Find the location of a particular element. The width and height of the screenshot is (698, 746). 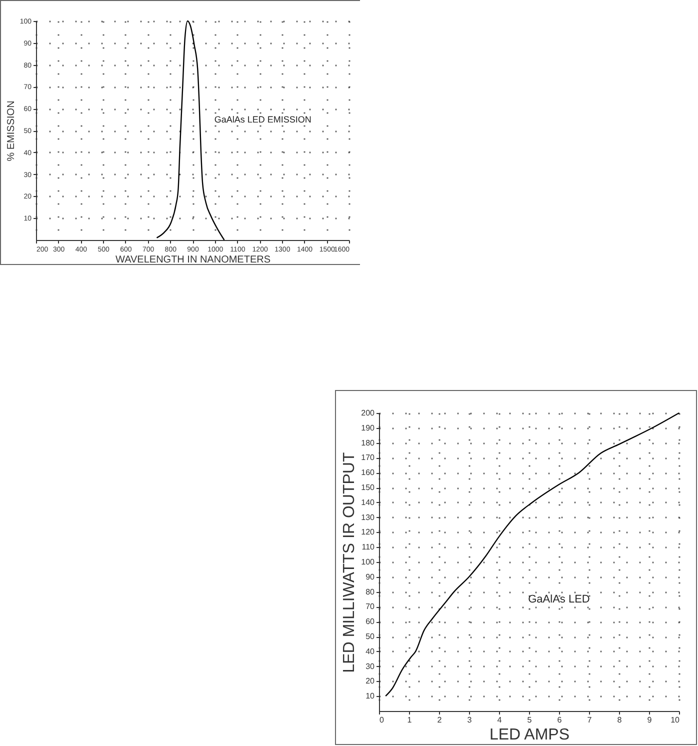

y-tick-label: 150 is located at coordinates (368, 487).